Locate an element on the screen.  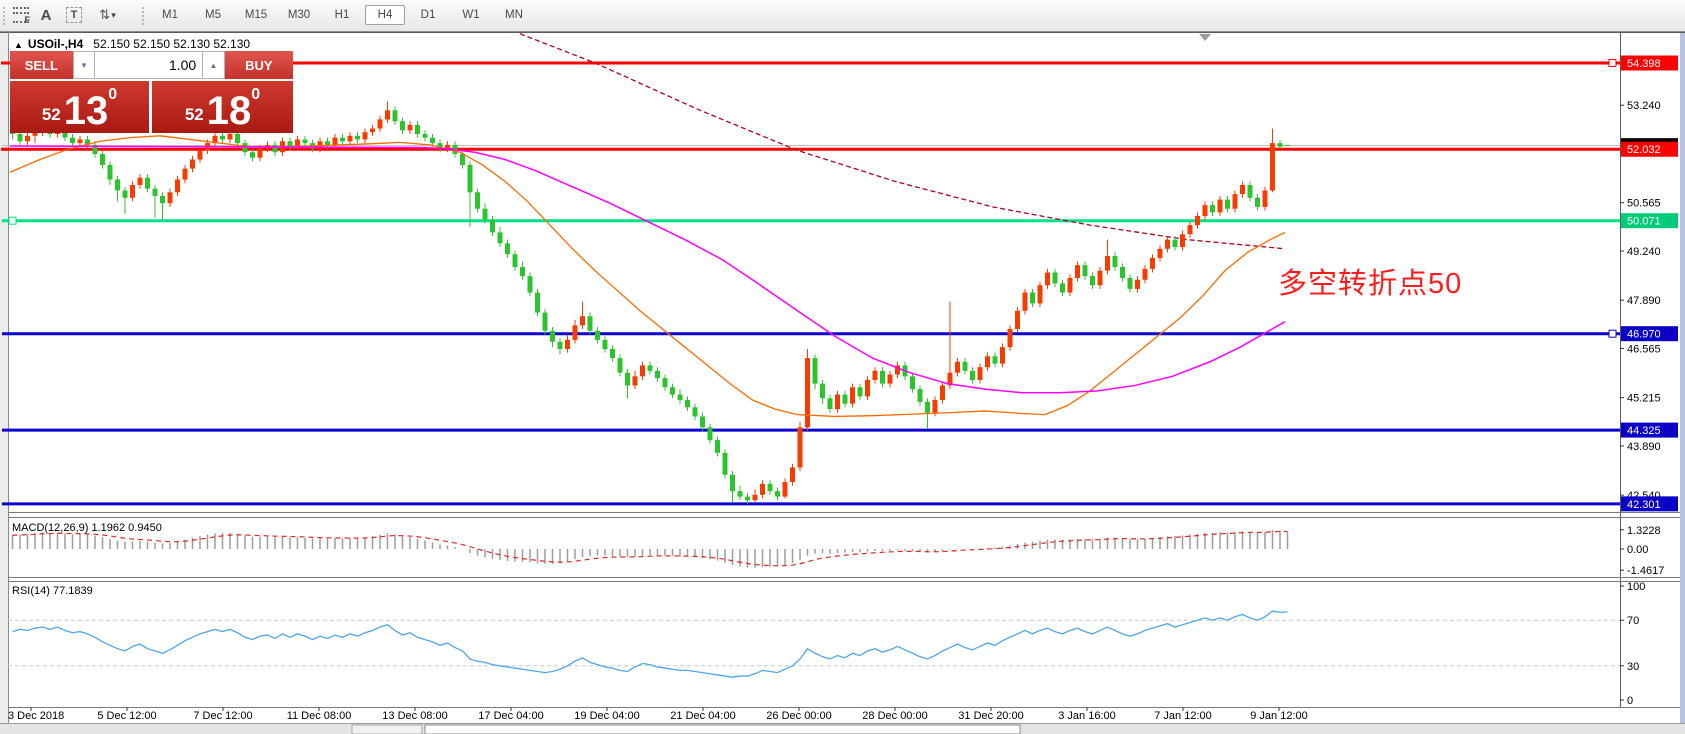
shift-marker-icon is located at coordinates (1205, 37).